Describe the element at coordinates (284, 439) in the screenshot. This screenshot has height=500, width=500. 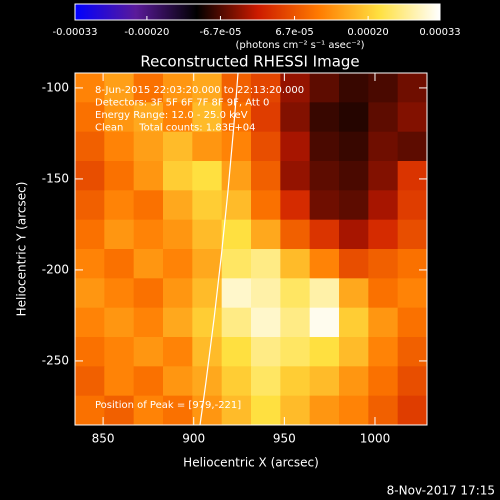
I see `x-tick-label: 950` at that location.